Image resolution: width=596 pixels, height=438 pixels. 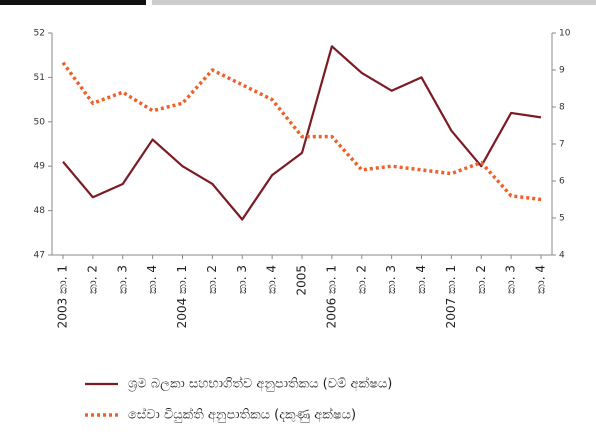 What do you see at coordinates (302, 280) in the screenshot?
I see `x-tick-label: 2005` at bounding box center [302, 280].